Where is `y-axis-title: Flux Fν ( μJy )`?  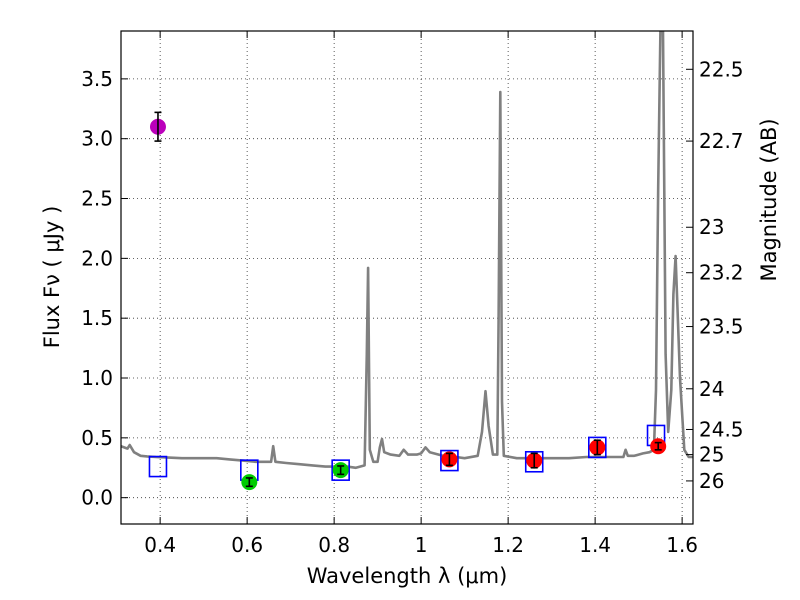 y-axis-title: Flux Fν ( μJy ) is located at coordinates (52, 277).